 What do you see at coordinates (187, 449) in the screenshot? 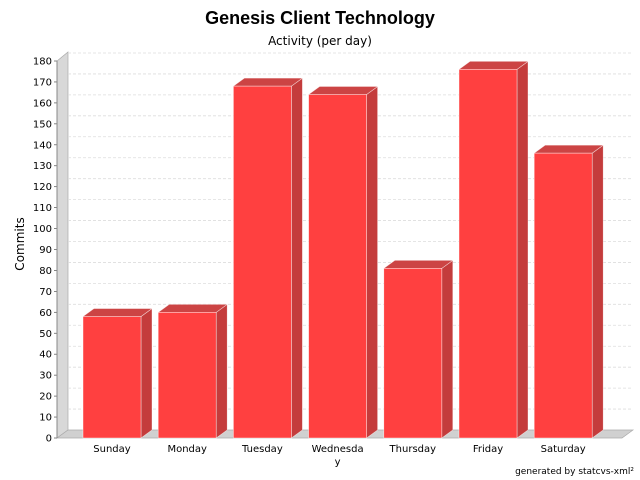
I see `x-category-label: Monday` at bounding box center [187, 449].